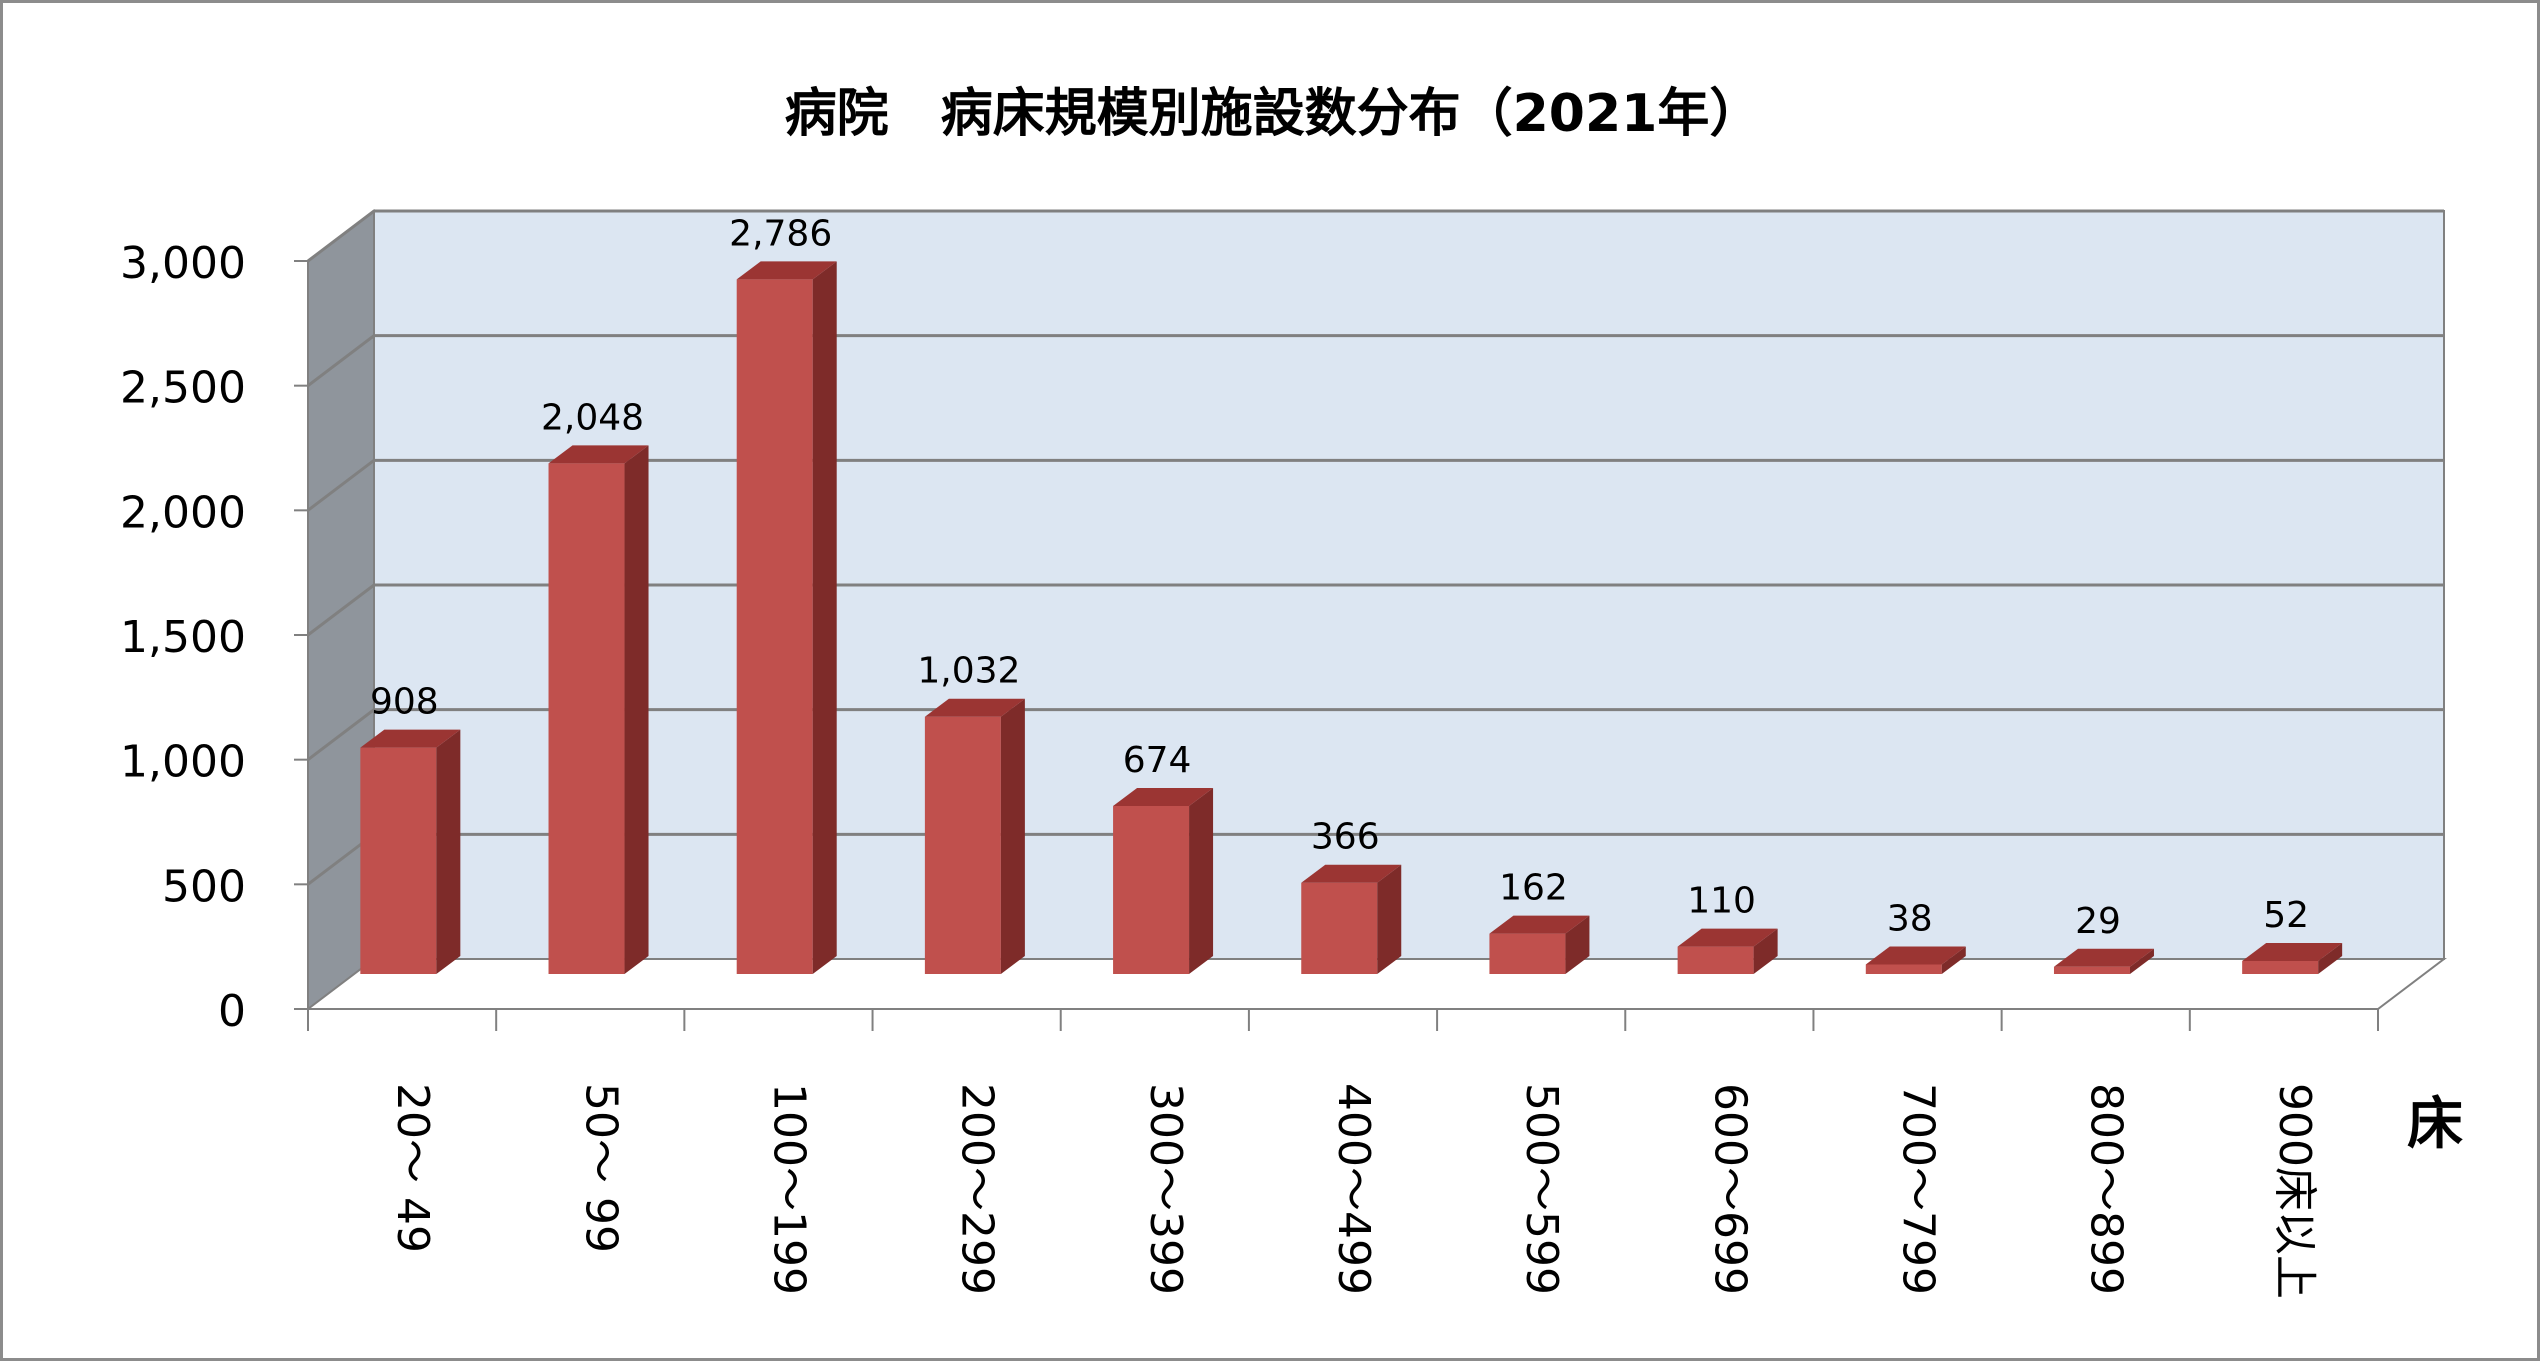 Image resolution: width=2540 pixels, height=1361 pixels. Describe the element at coordinates (780, 233) in the screenshot. I see `data-label: 2,786` at that location.